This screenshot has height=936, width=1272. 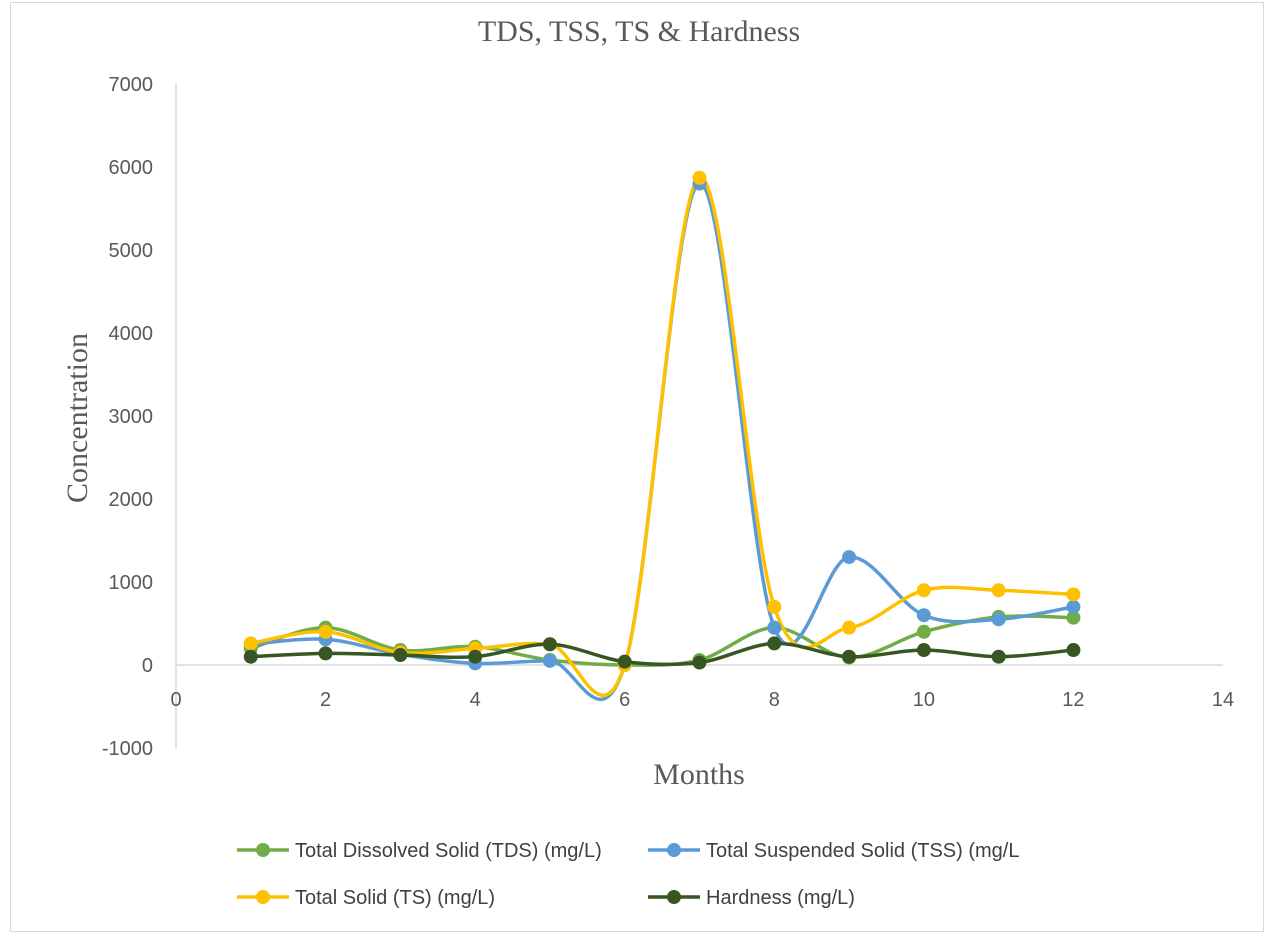 What do you see at coordinates (131, 583) in the screenshot?
I see `y-tick-label: 1000` at bounding box center [131, 583].